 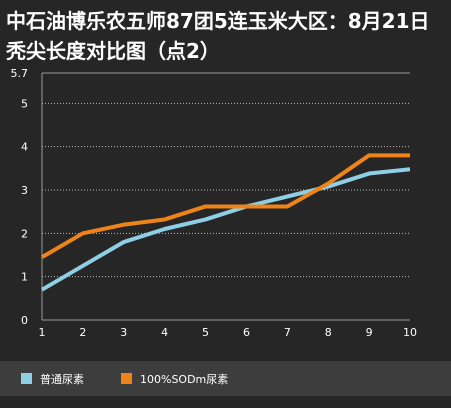 What do you see at coordinates (62, 379) in the screenshot?
I see `legend-label-series-1: 普通尿素` at bounding box center [62, 379].